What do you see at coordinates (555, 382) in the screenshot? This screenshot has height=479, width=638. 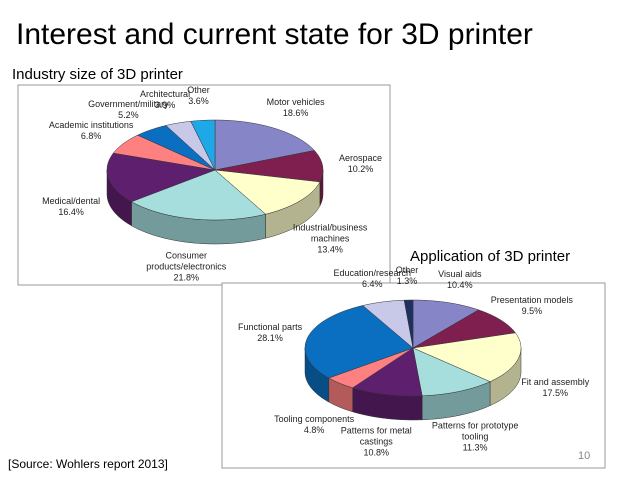 I see `slice-name: Fit and assembly` at bounding box center [555, 382].